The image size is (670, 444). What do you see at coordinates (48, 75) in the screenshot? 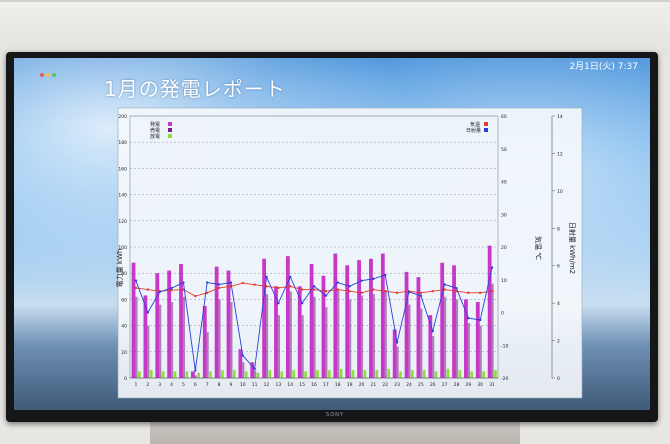
I see `dot-yellow-icon` at bounding box center [48, 75].